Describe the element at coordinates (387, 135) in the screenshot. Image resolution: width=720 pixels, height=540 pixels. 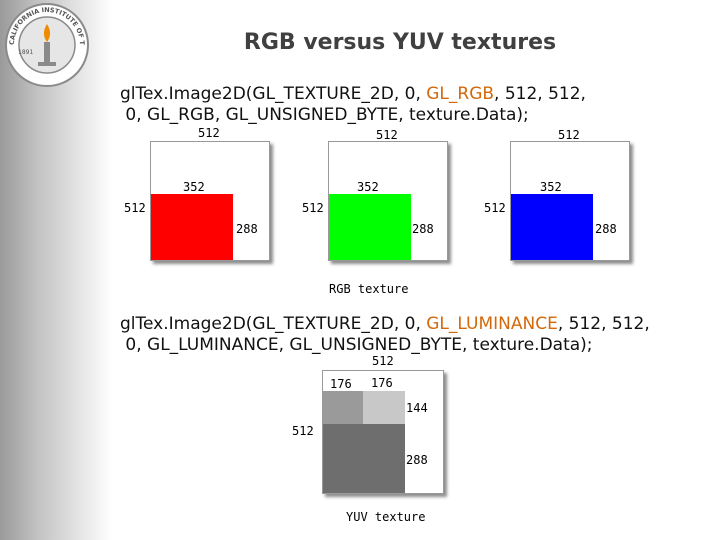
I see `rgb2-width-label: 512` at that location.